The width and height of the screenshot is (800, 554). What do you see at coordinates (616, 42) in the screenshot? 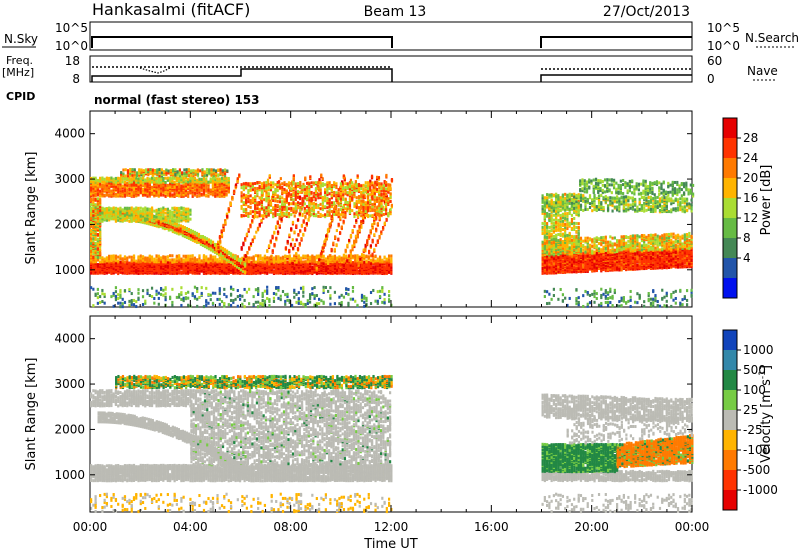
I see `sky-trace-evening` at bounding box center [616, 42].